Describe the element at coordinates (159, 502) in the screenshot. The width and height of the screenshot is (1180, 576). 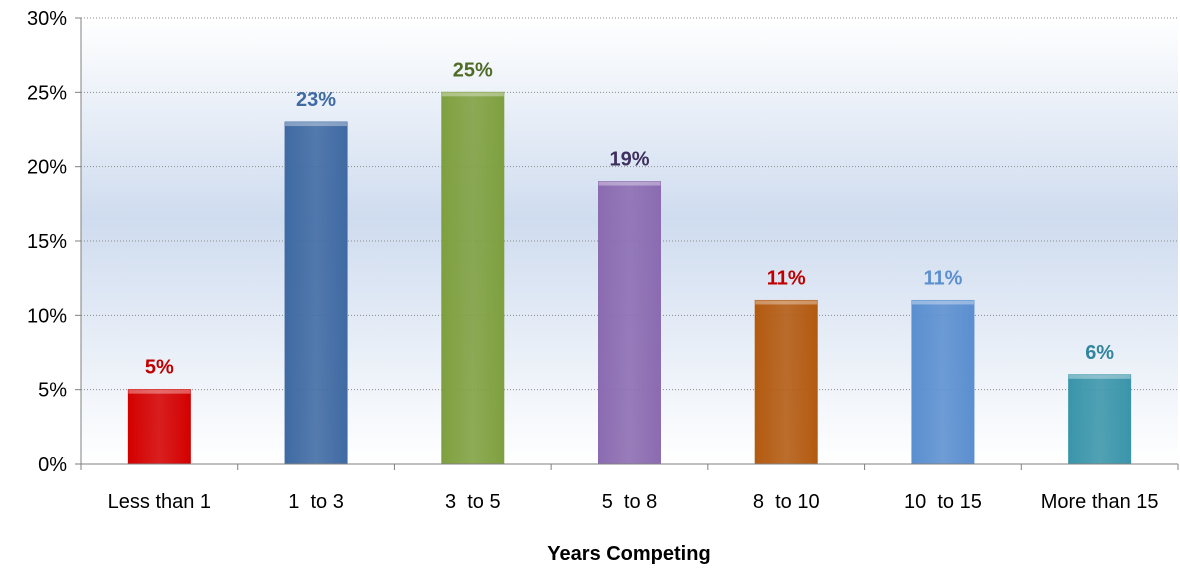
I see `category-label: Less than 1` at that location.